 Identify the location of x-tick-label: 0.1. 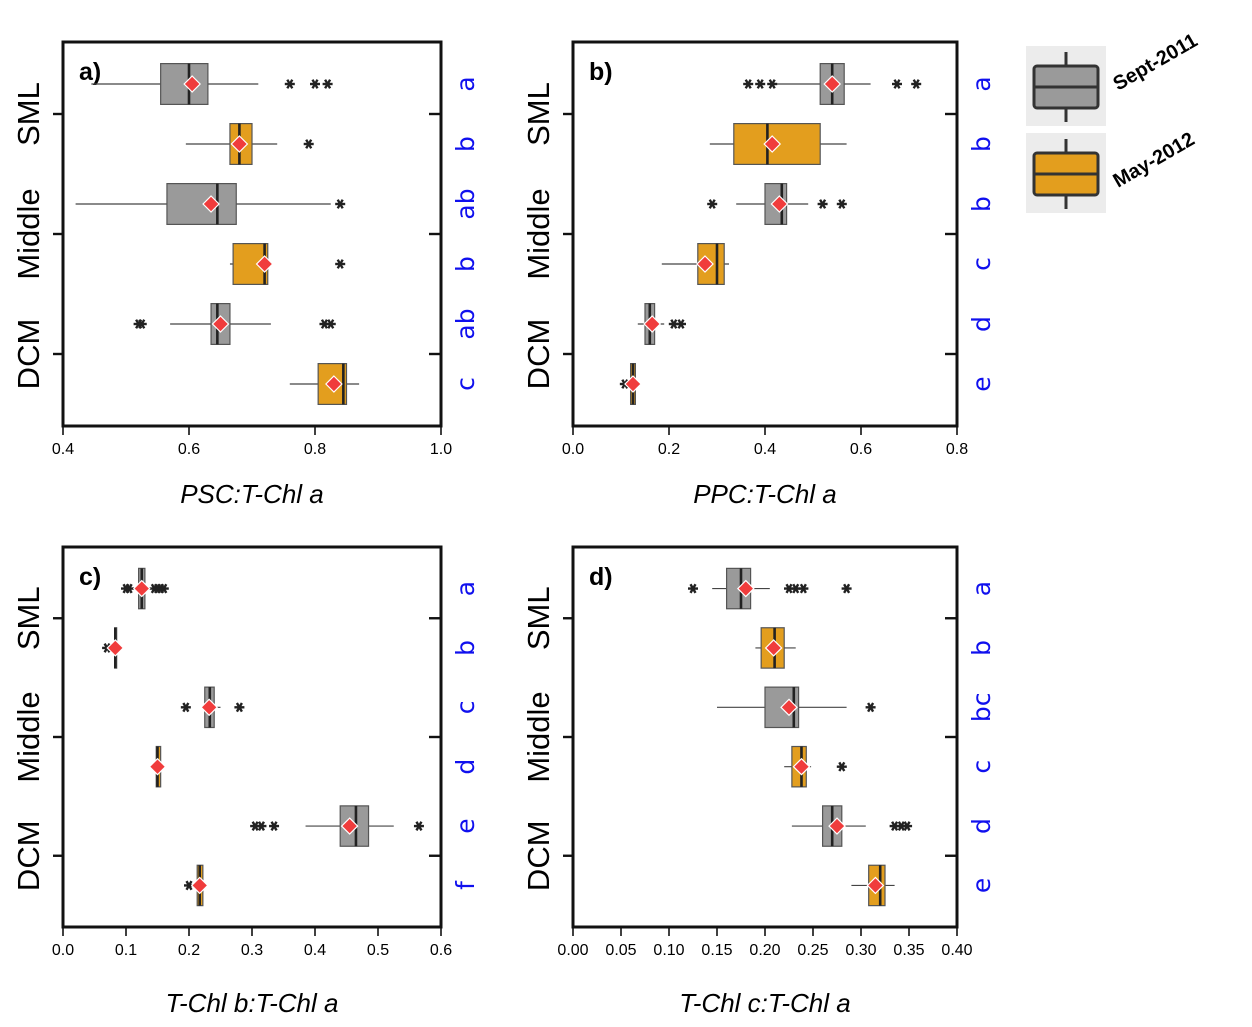
(126, 950).